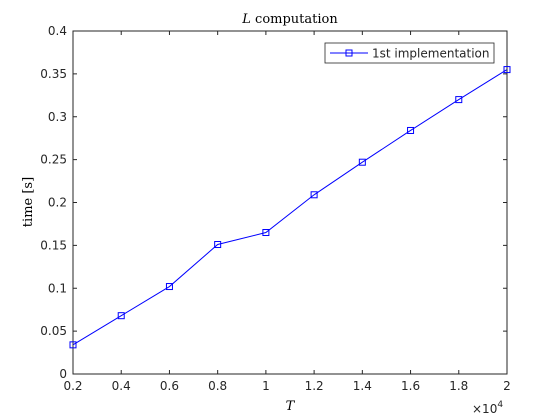 The image size is (560, 420). What do you see at coordinates (63, 374) in the screenshot?
I see `y-tick-label: 0` at bounding box center [63, 374].